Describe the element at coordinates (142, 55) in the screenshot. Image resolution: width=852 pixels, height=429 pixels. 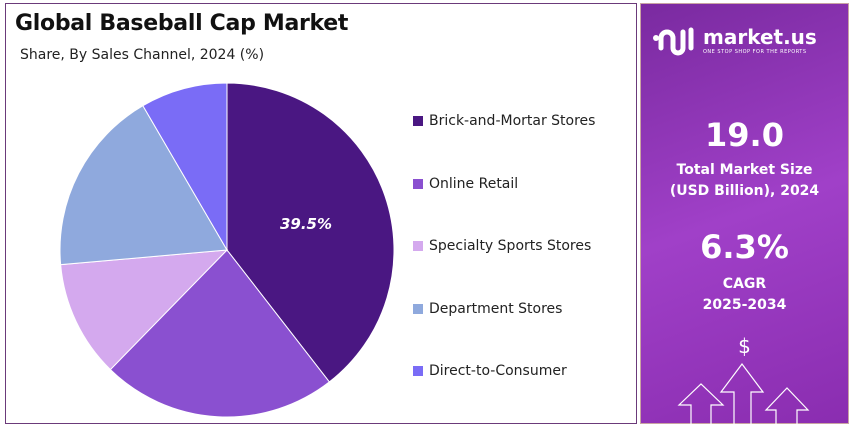
I see `chart-subtitle: Share, By Sales Channel, 2024 (%)` at that location.